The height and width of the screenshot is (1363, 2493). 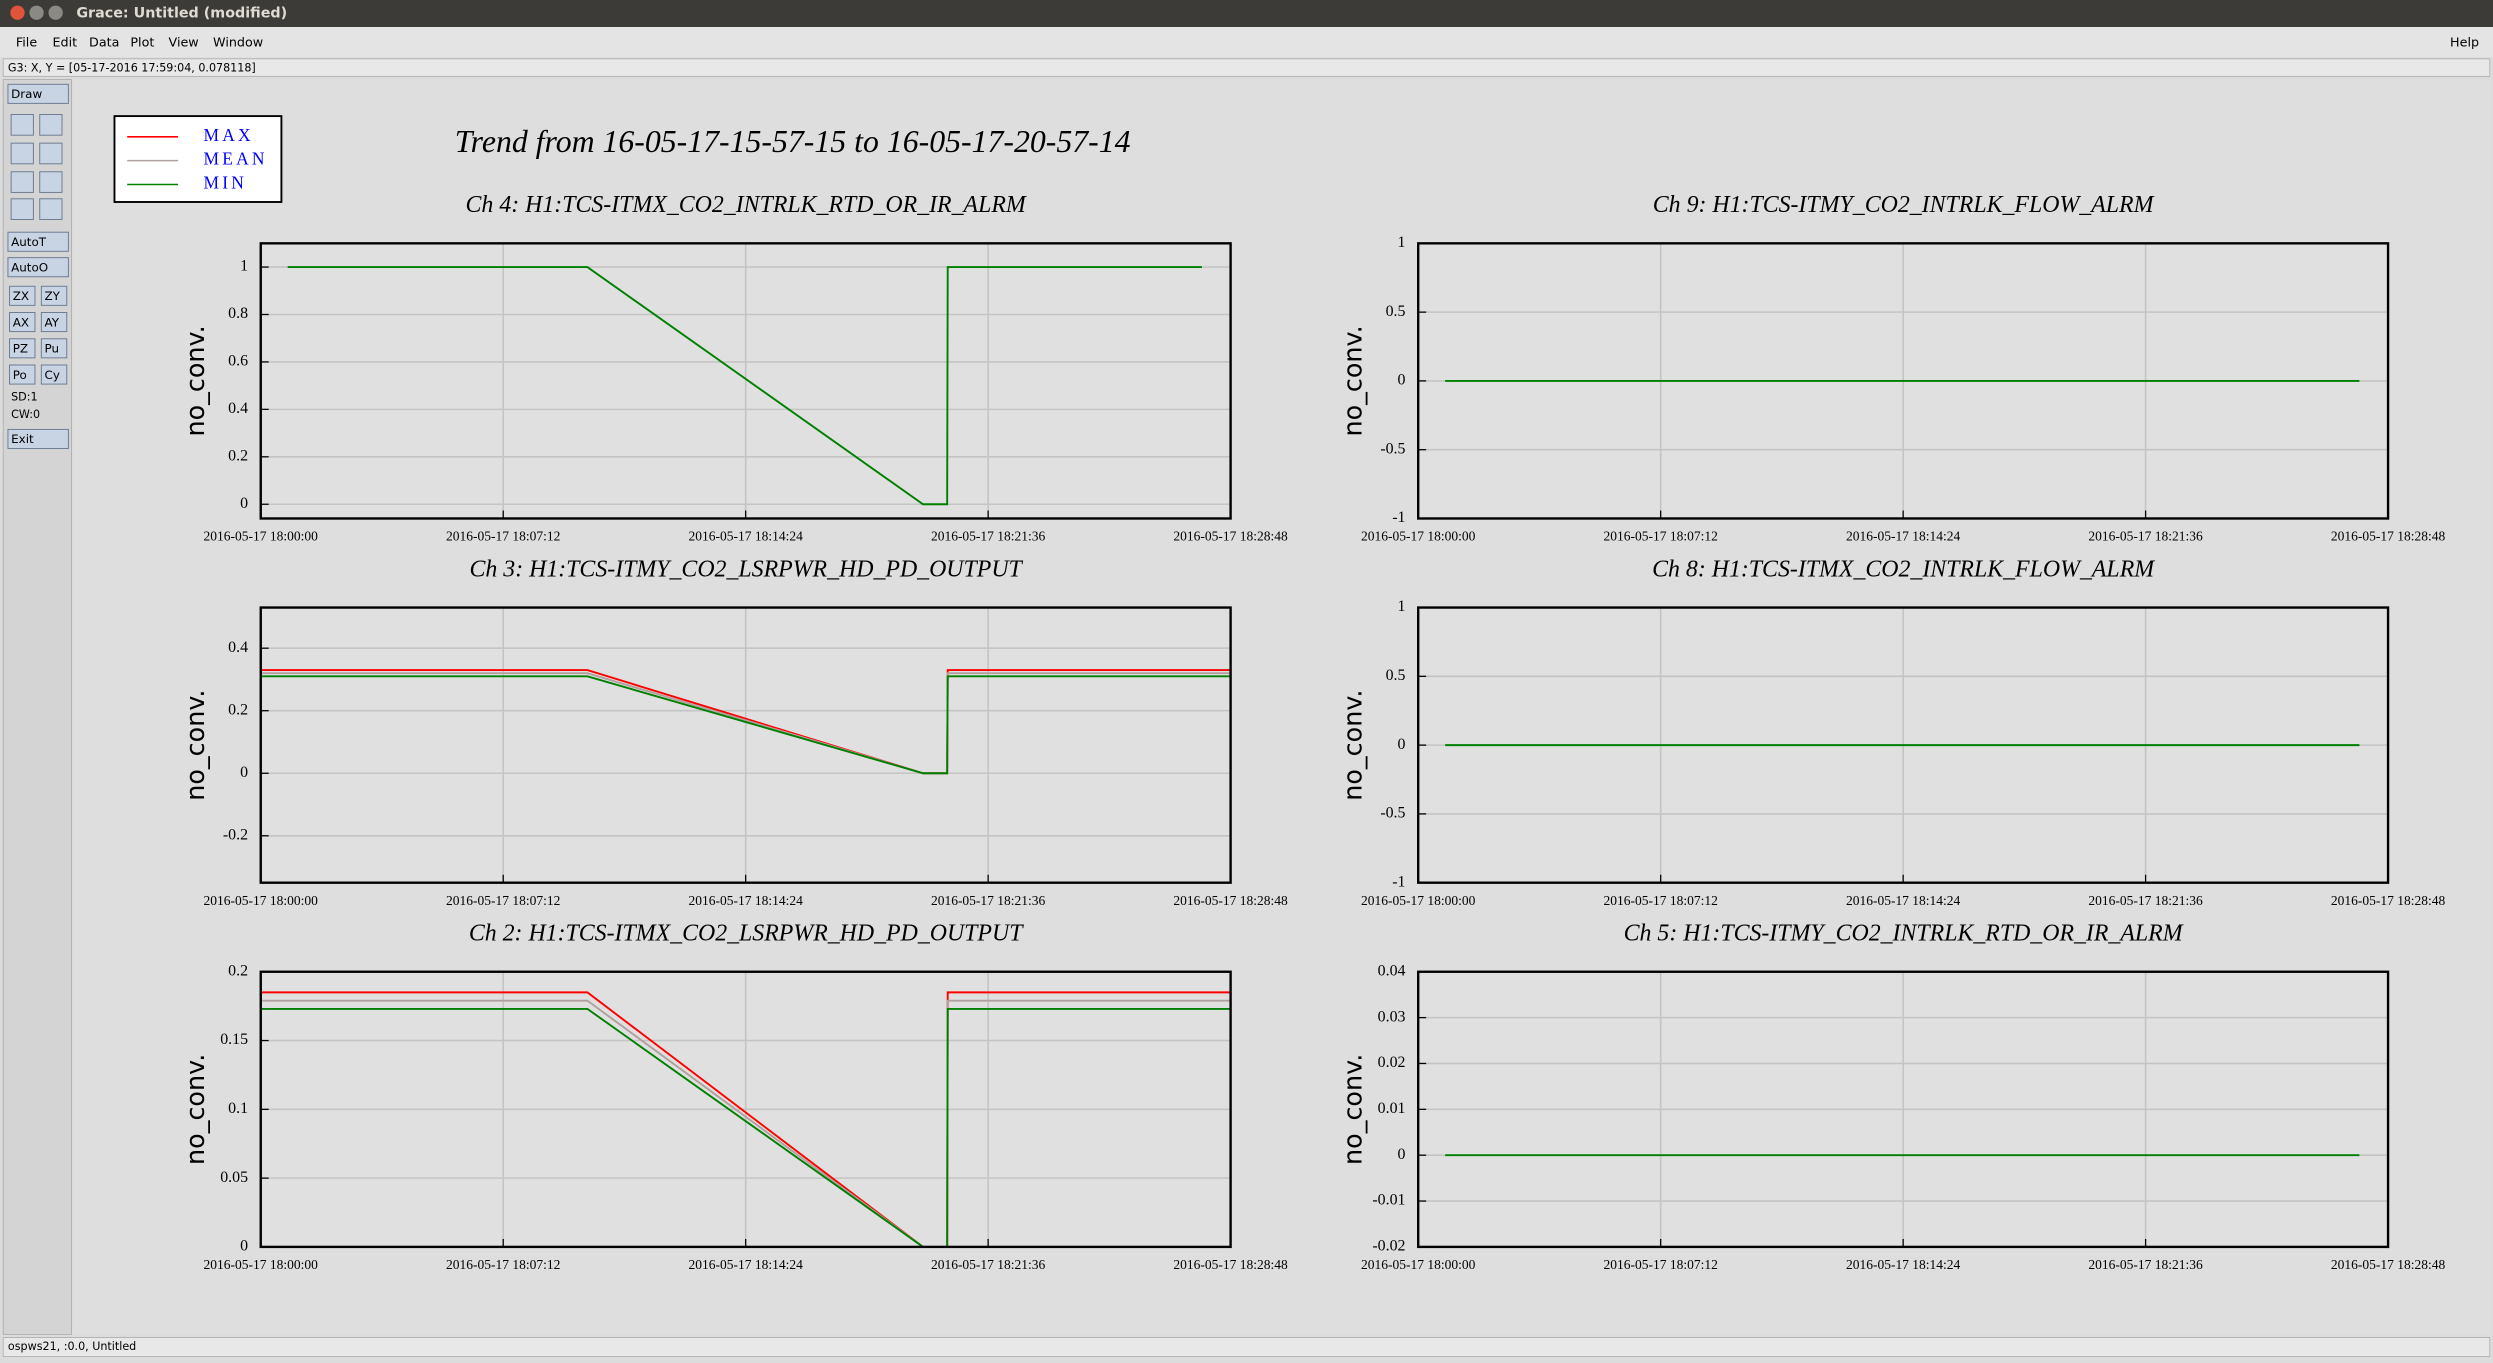 What do you see at coordinates (1904, 205) in the screenshot?
I see `chart-title: Ch 9: H1:TCS-ITMY_CO2_INTRLK_FLOW_ALRM` at bounding box center [1904, 205].